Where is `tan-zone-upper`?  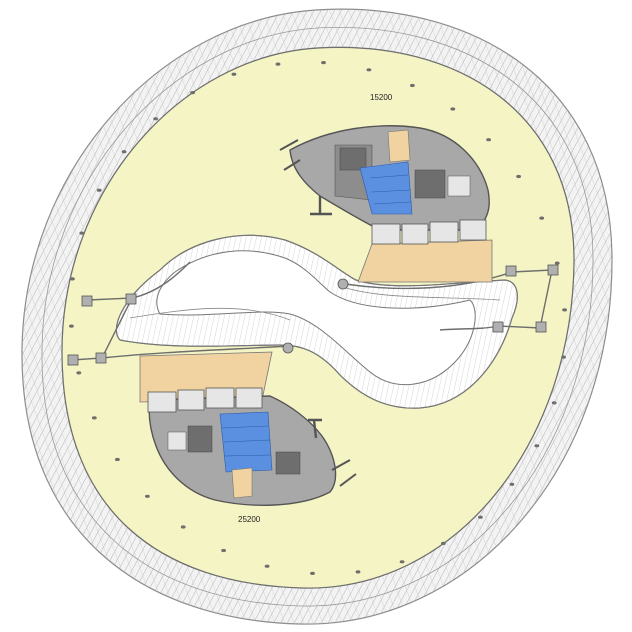 tan-zone-upper is located at coordinates (425, 261).